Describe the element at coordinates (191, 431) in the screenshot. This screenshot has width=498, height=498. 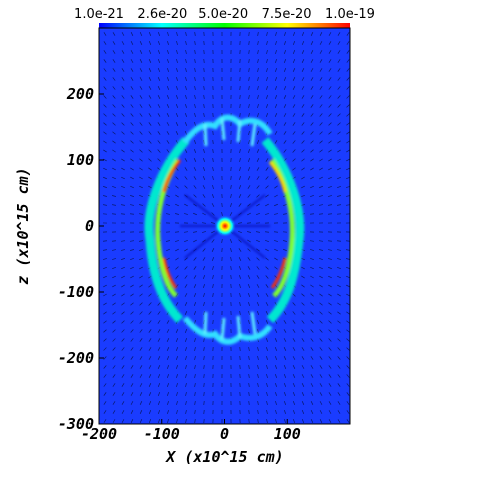
I see `x-axis-ticks: -200 -100 0 100` at that location.